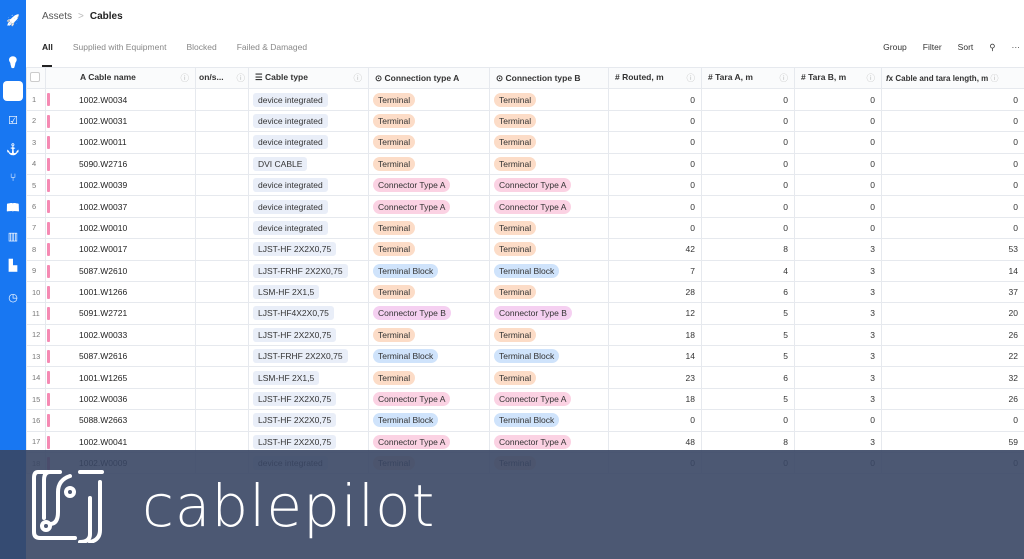 Image resolution: width=1024 pixels, height=559 pixels. Describe the element at coordinates (308, 292) in the screenshot. I see `cable-type-cell: LSM-HF 2X1,5` at that location.